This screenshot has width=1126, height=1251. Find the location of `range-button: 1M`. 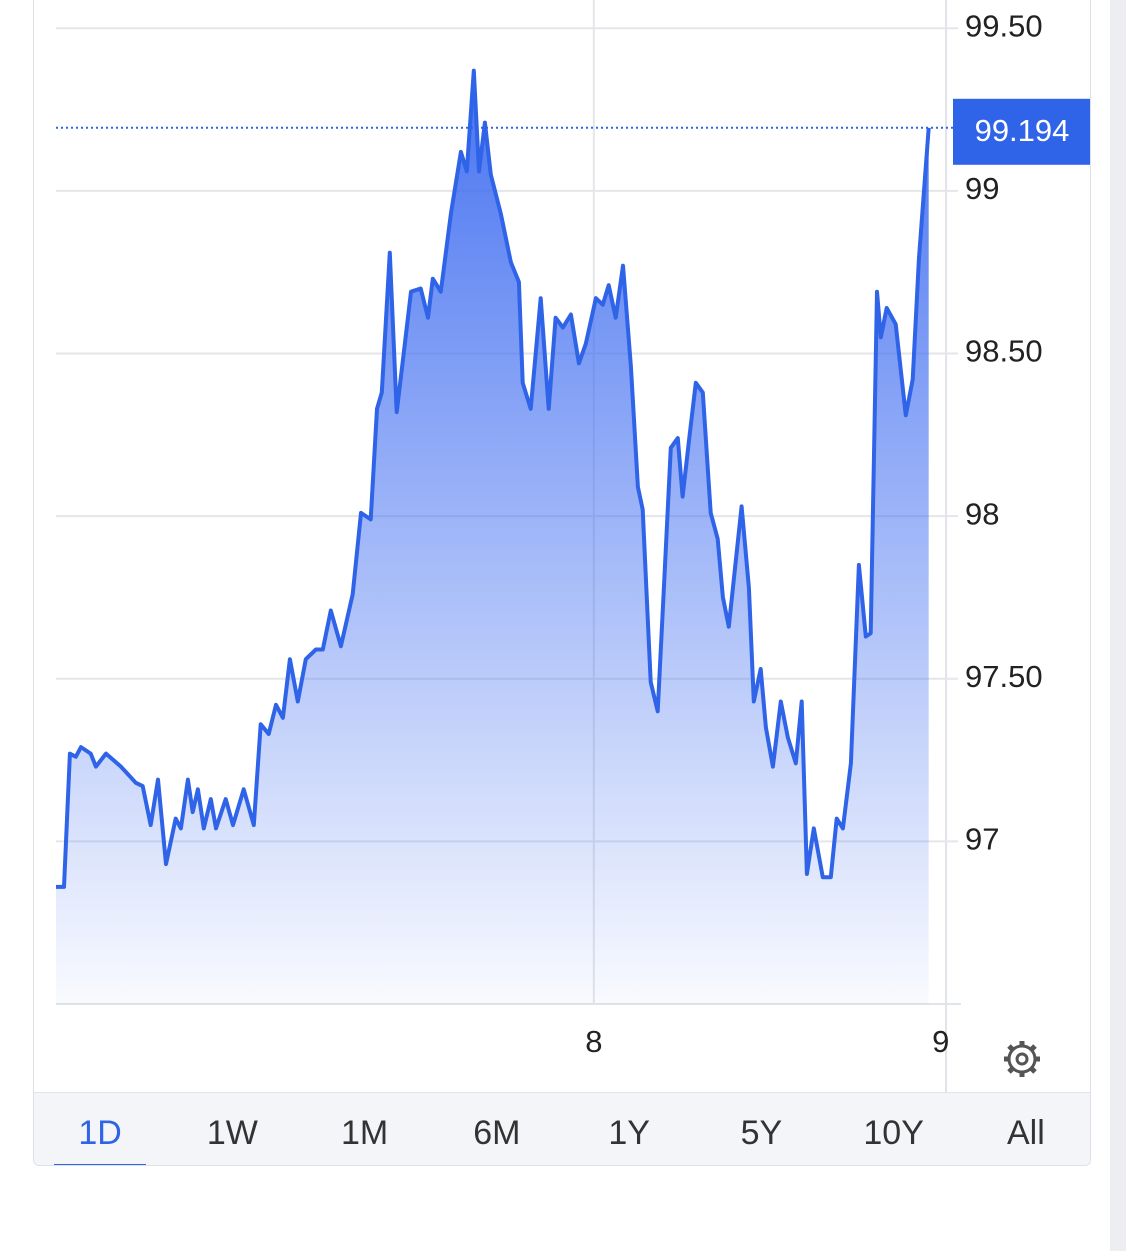

range-button: 1M is located at coordinates (365, 1133).